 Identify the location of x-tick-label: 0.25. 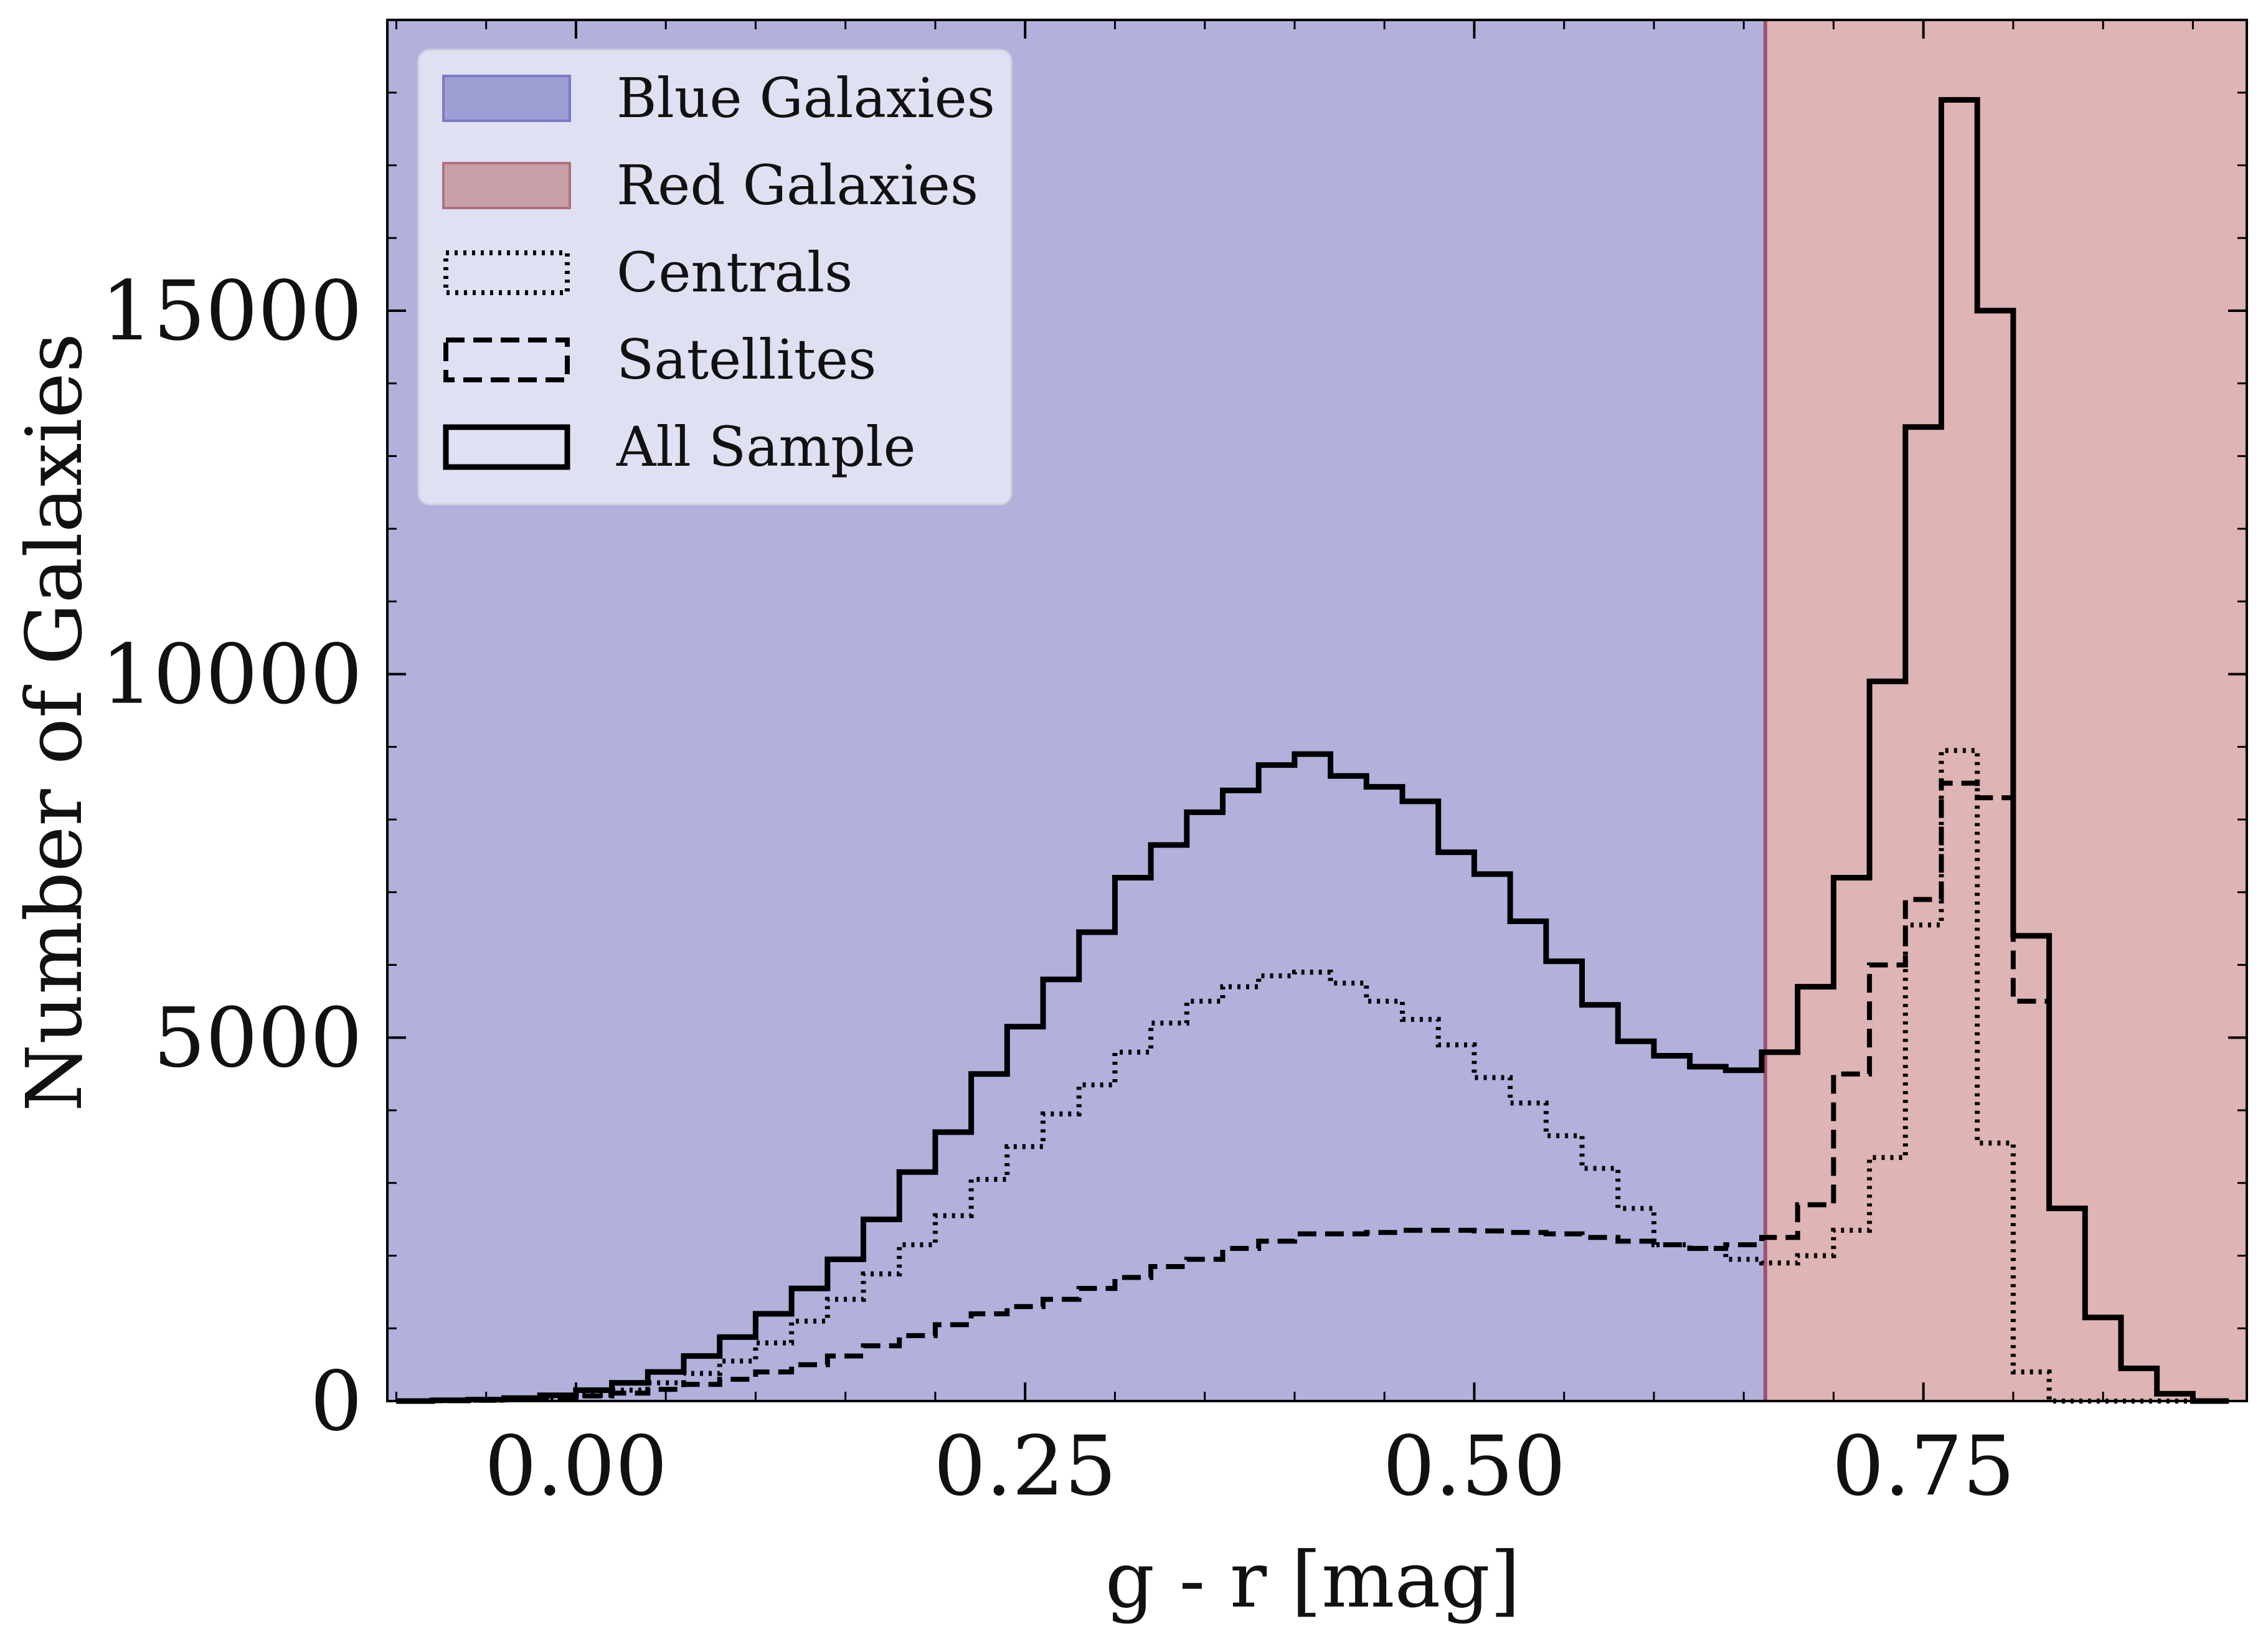
(1025, 1466).